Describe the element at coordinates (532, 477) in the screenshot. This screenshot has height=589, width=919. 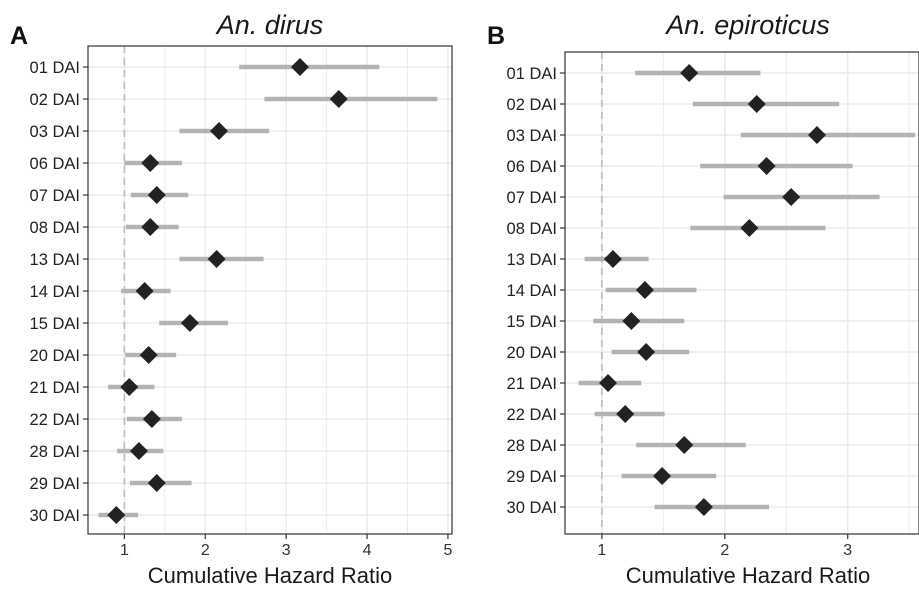
I see `panel-b-category-label: 29 DAI` at that location.